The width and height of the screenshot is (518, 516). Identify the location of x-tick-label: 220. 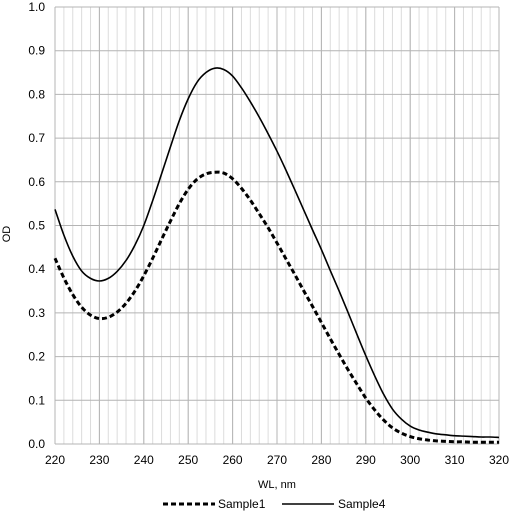
(55, 460).